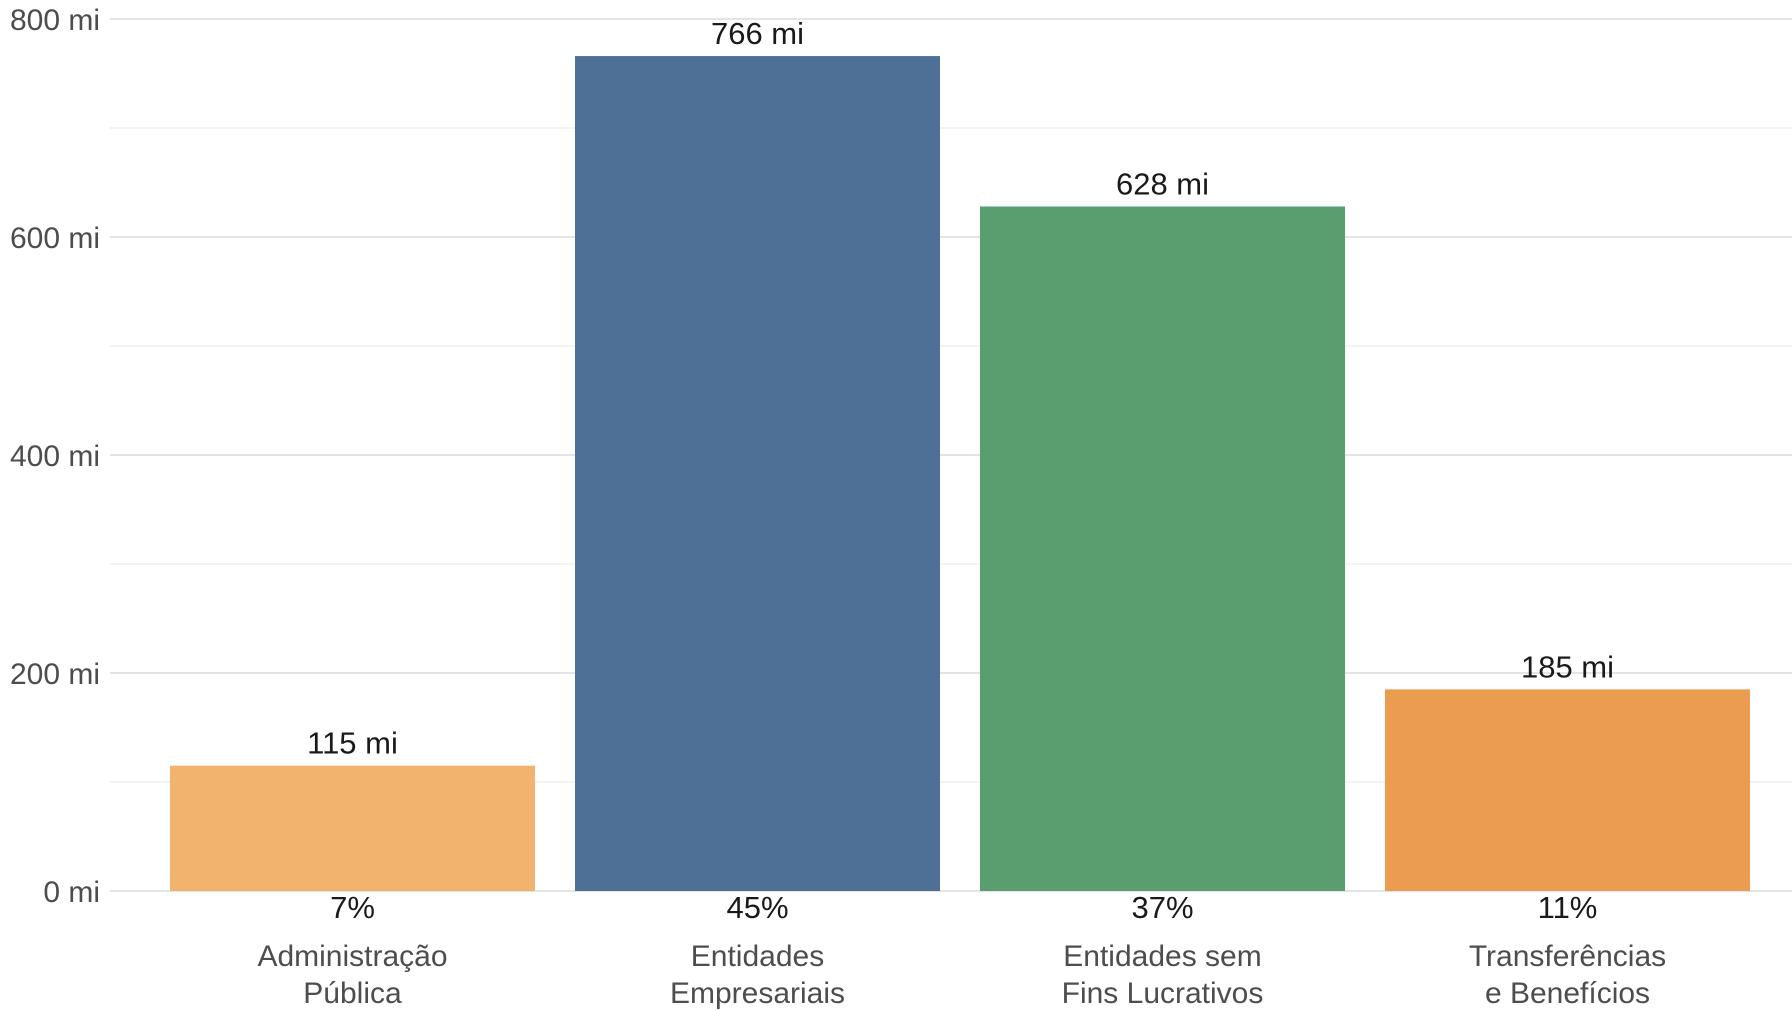 The height and width of the screenshot is (1011, 1792). I want to click on y-tick-label: 400 mi, so click(55, 456).